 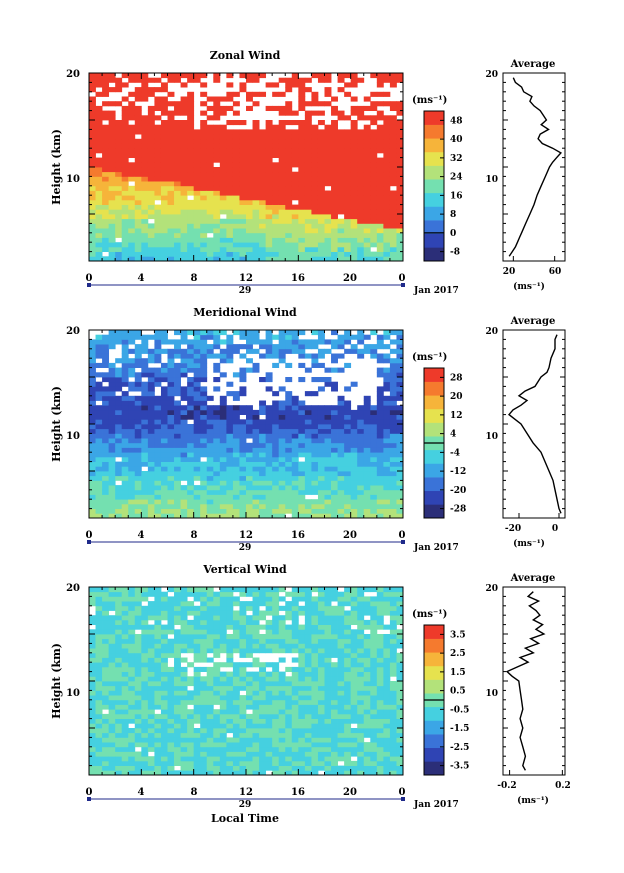 What do you see at coordinates (529, 543) in the screenshot?
I see `meridional-wind-profile-x-label: (ms⁻¹)` at bounding box center [529, 543].